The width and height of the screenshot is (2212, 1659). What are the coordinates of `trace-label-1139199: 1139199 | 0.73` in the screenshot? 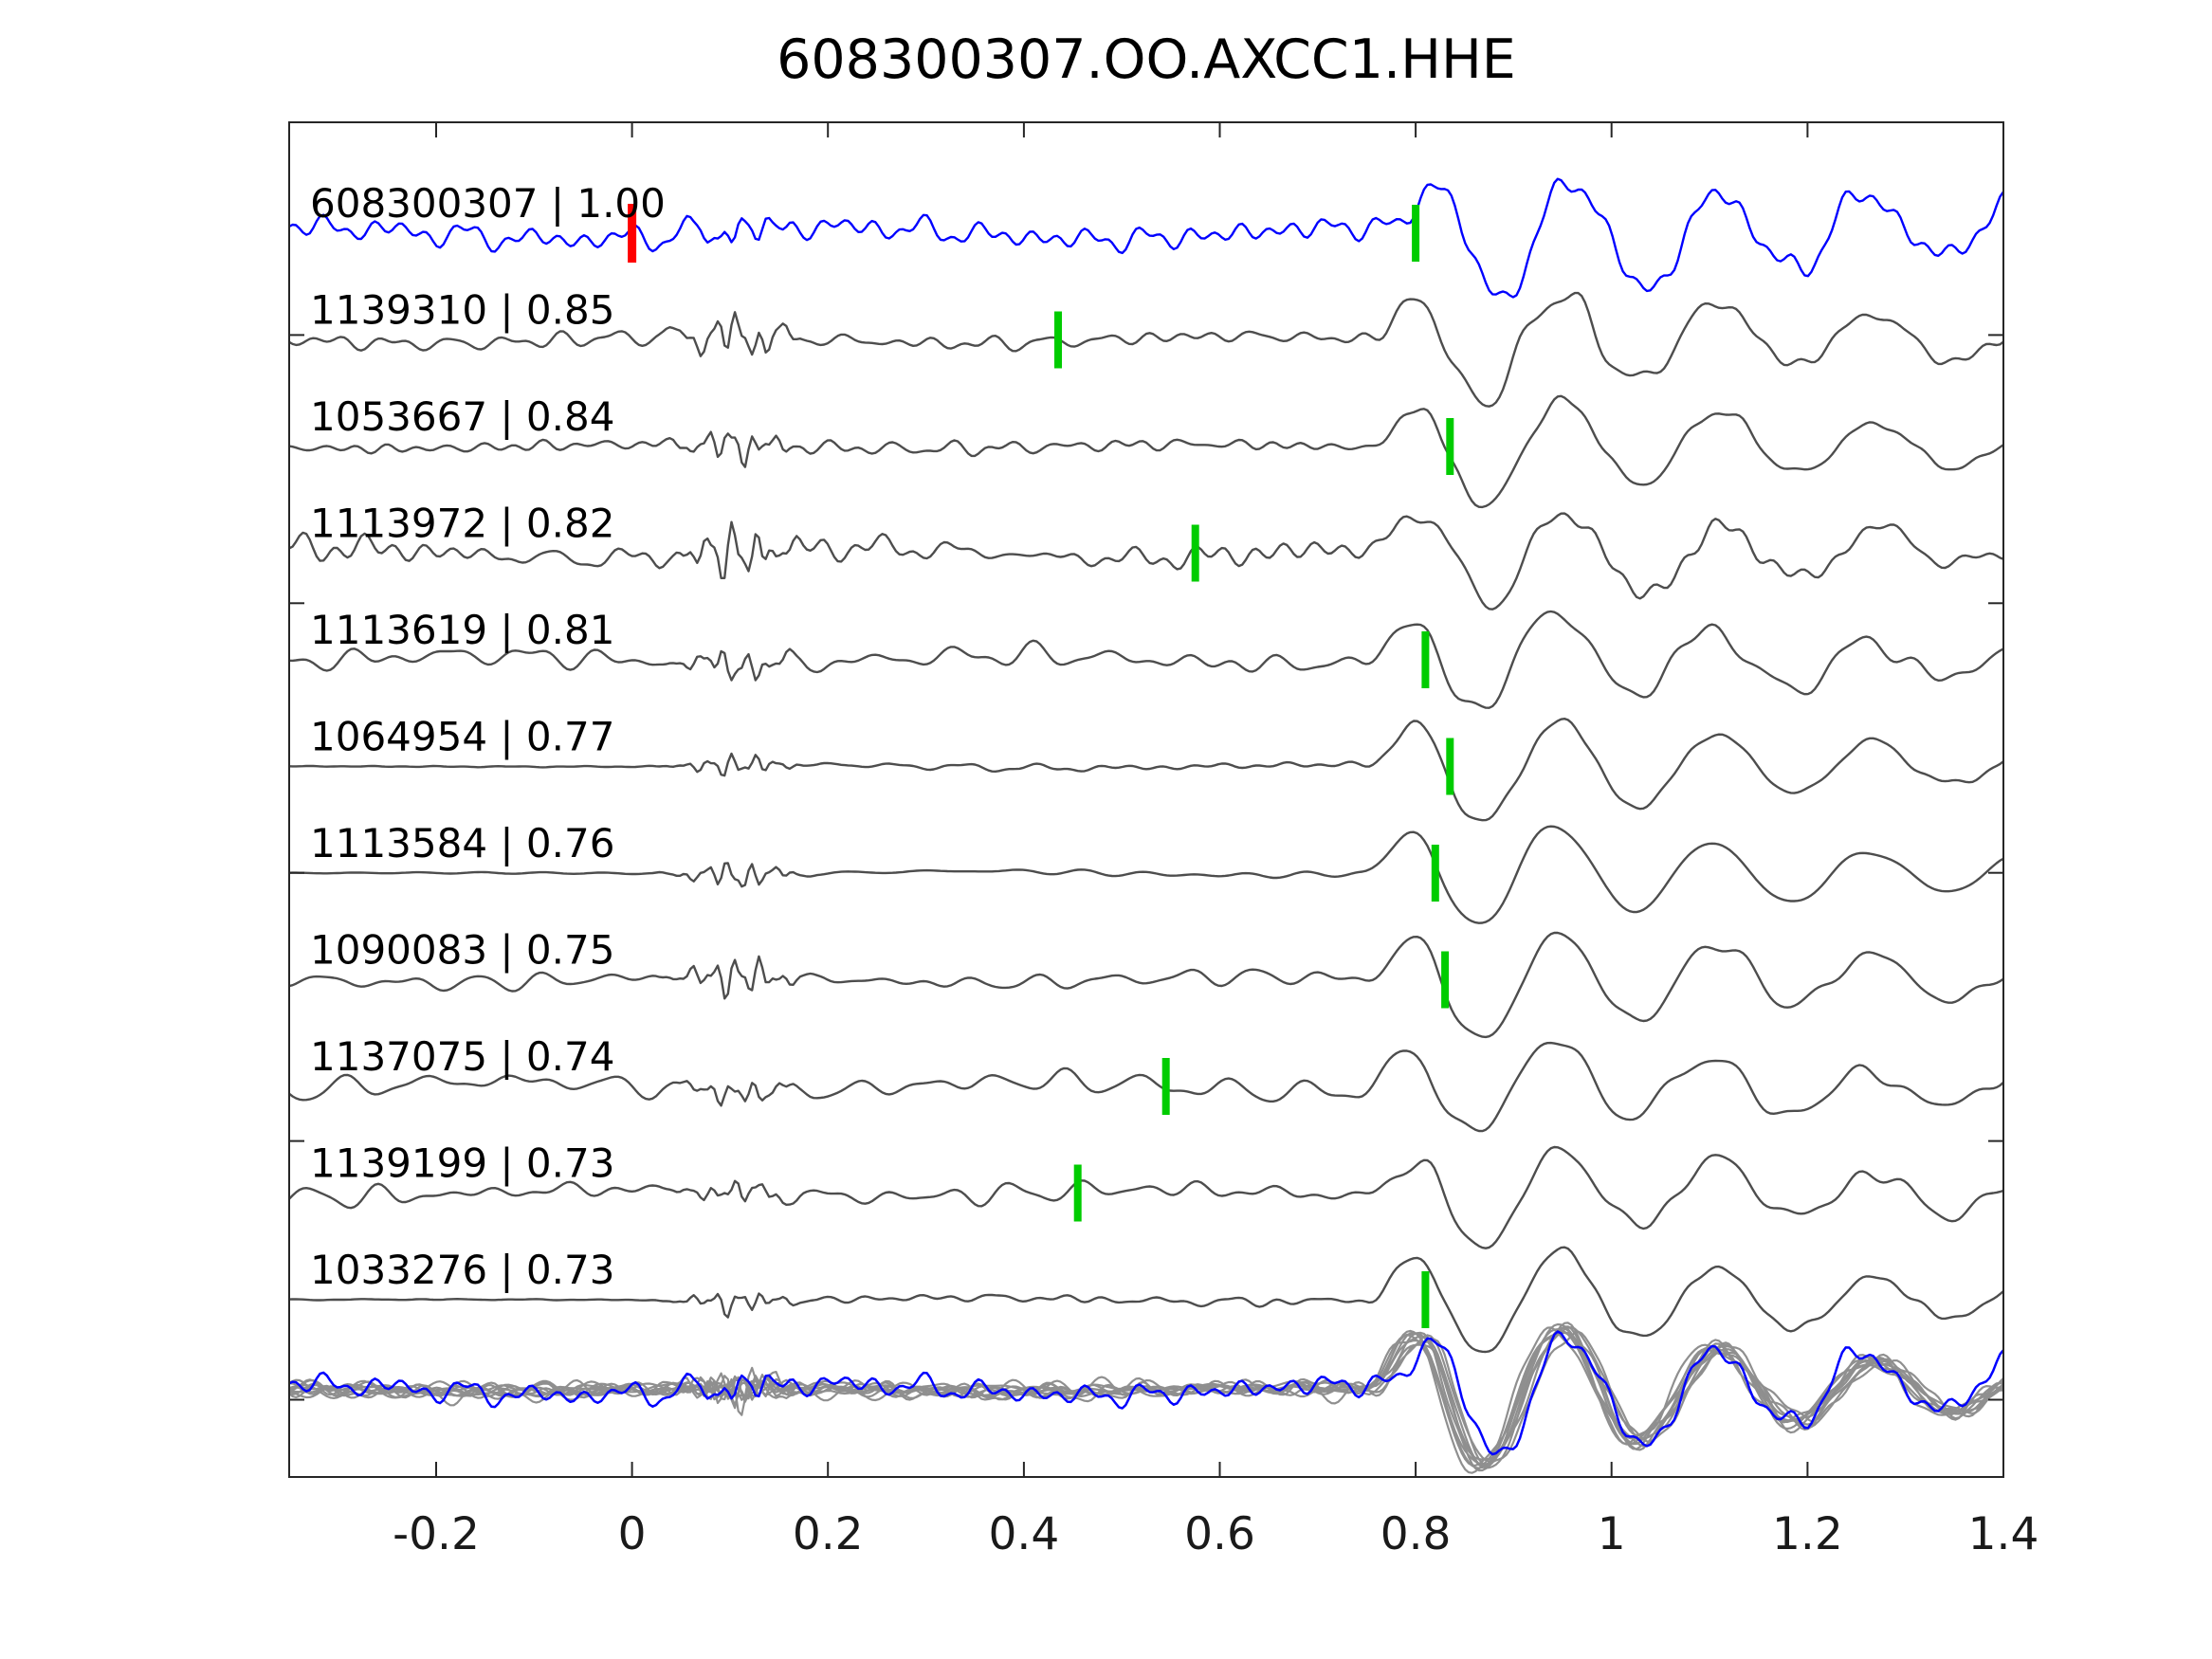 It's located at (462, 1163).